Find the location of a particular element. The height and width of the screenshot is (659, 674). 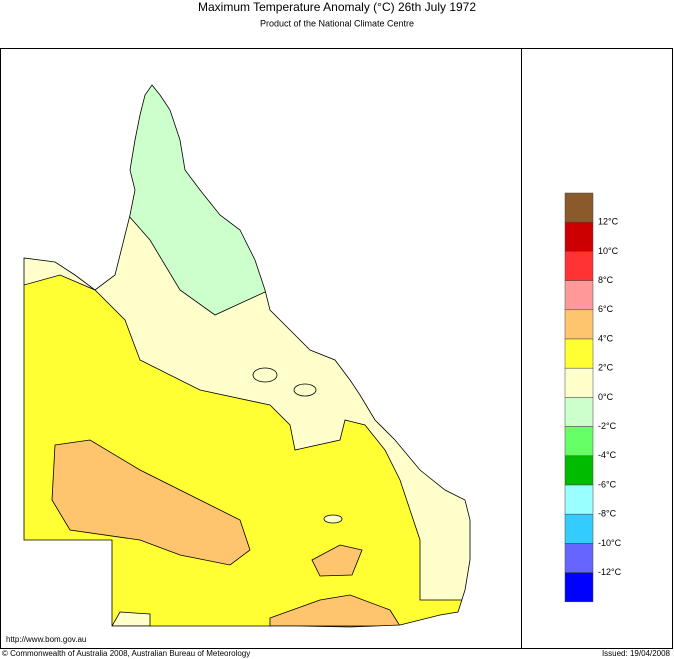

footer-issued: Issued: 19/04/2008 is located at coordinates (636, 653).